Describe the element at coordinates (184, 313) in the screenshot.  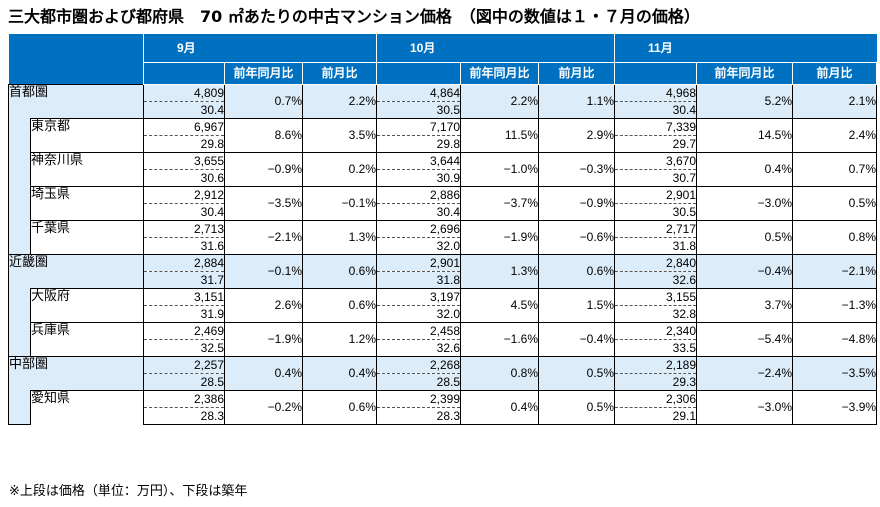
I see `building-age: 31.9` at that location.